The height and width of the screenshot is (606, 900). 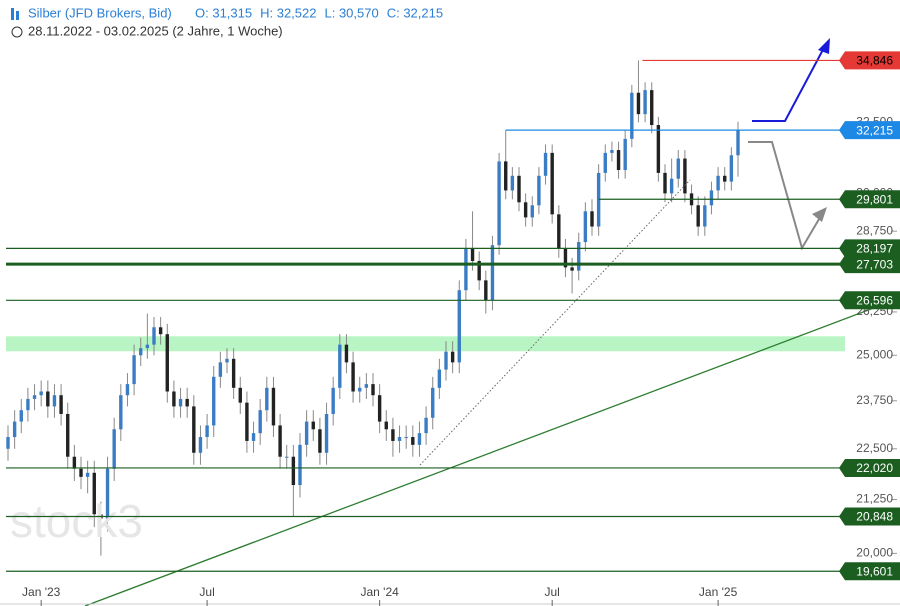 I want to click on ohlc-value: L: 30,570, so click(x=351, y=12).